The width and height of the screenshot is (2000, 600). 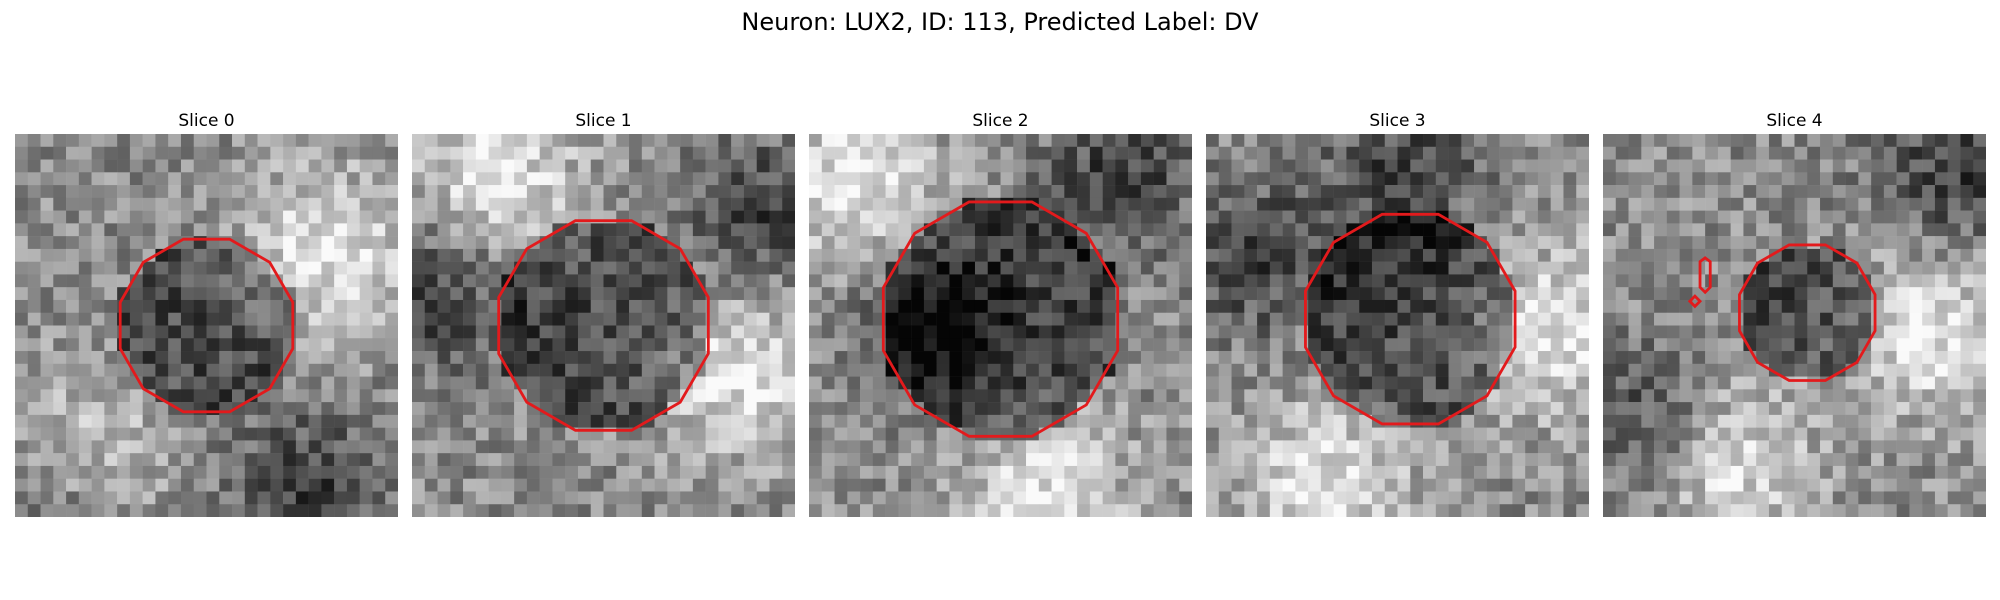 I want to click on slice-title-0: Slice 0, so click(x=206, y=121).